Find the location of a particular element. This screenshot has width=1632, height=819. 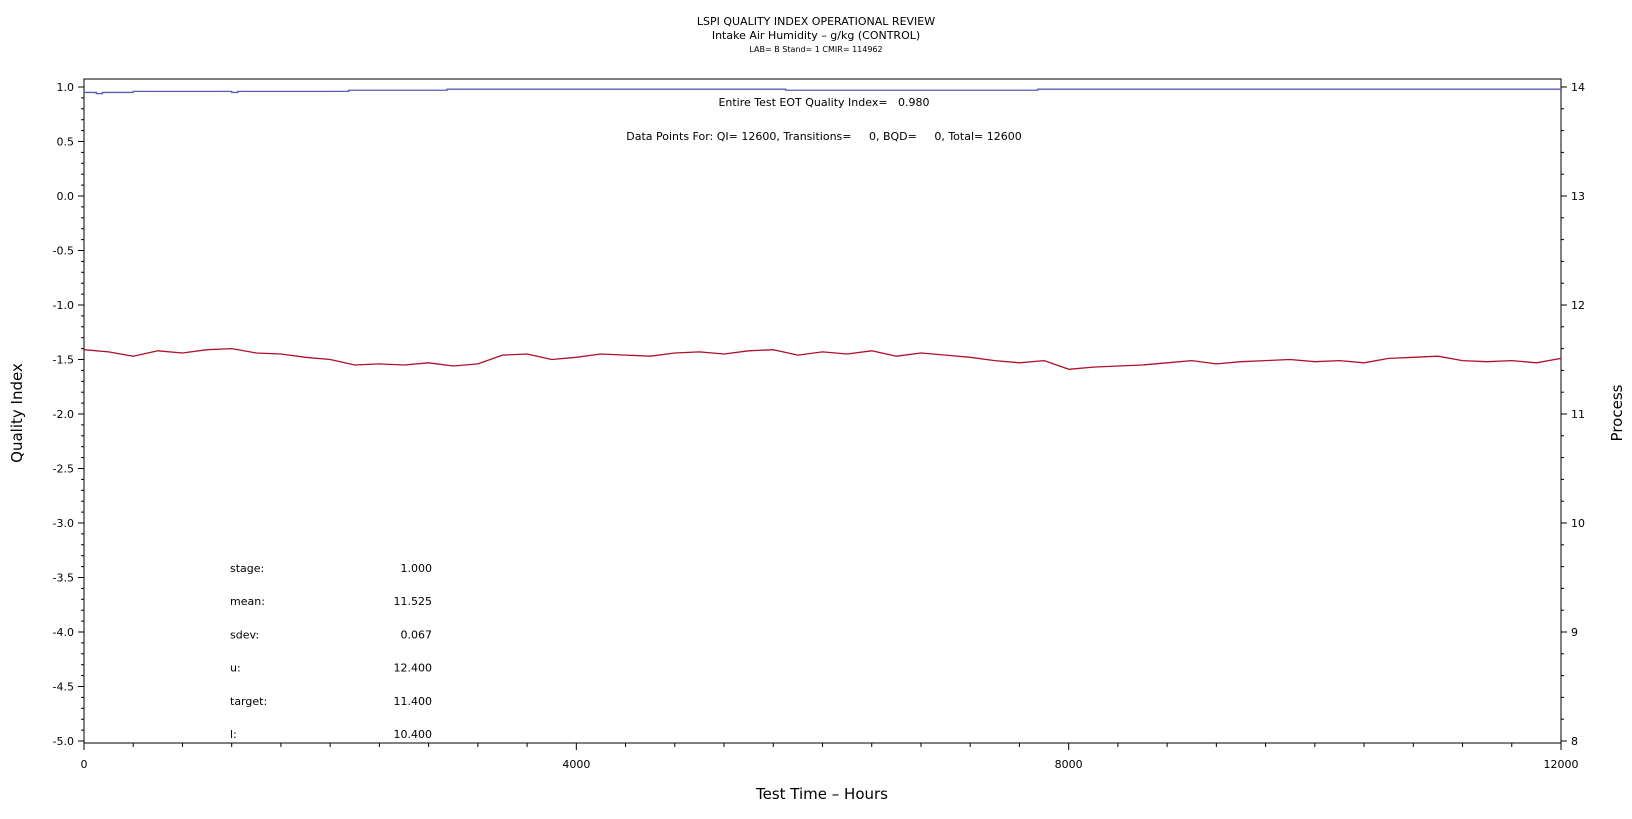

y2-tick-label: 10 is located at coordinates (1578, 523).